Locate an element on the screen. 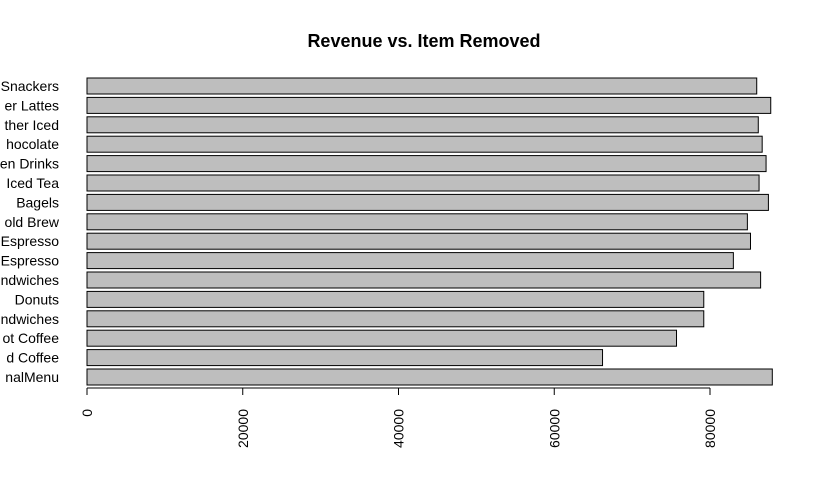 This screenshot has width=813, height=489. x-tick-label: 40000 is located at coordinates (399, 428).